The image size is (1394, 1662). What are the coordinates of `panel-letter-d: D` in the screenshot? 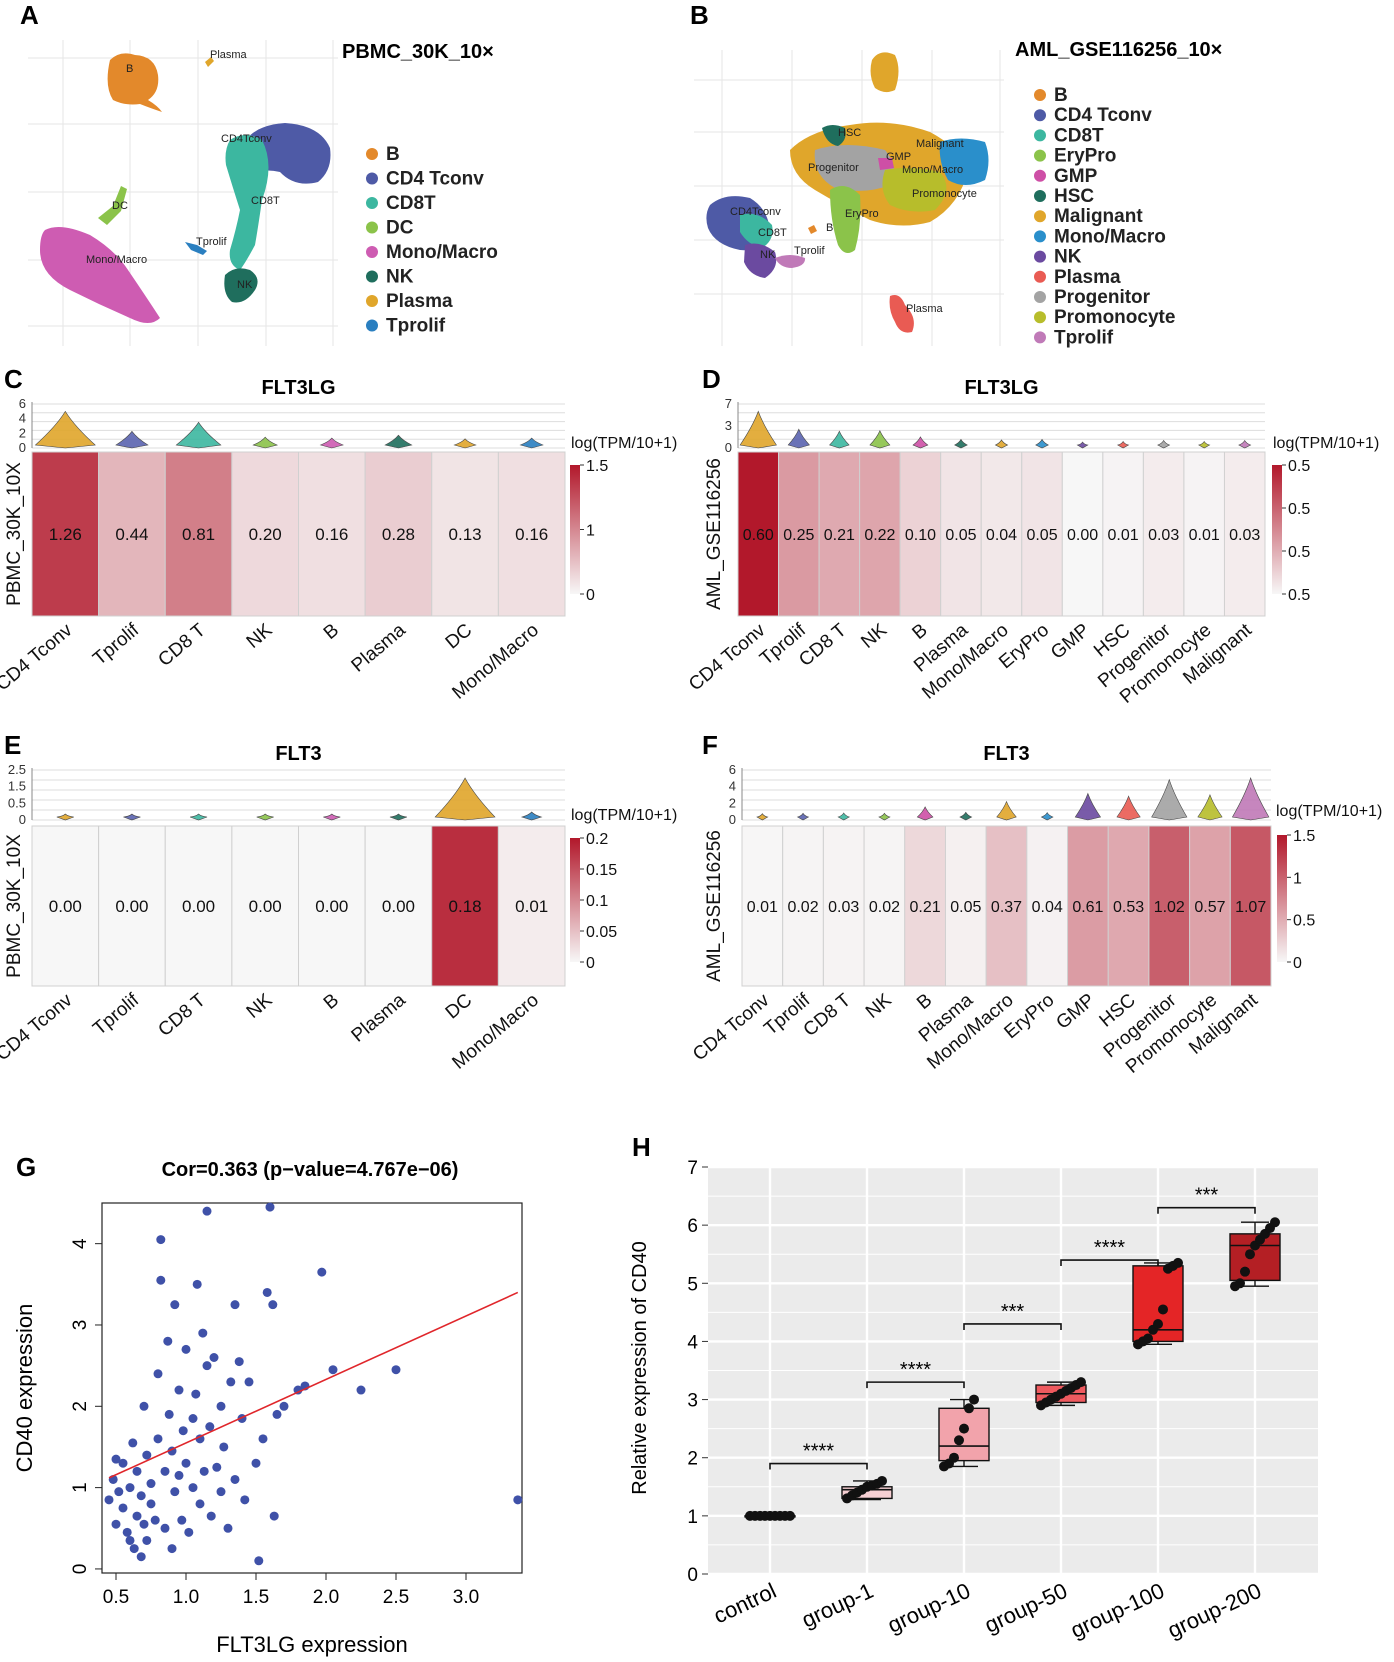 It's located at (711, 379).